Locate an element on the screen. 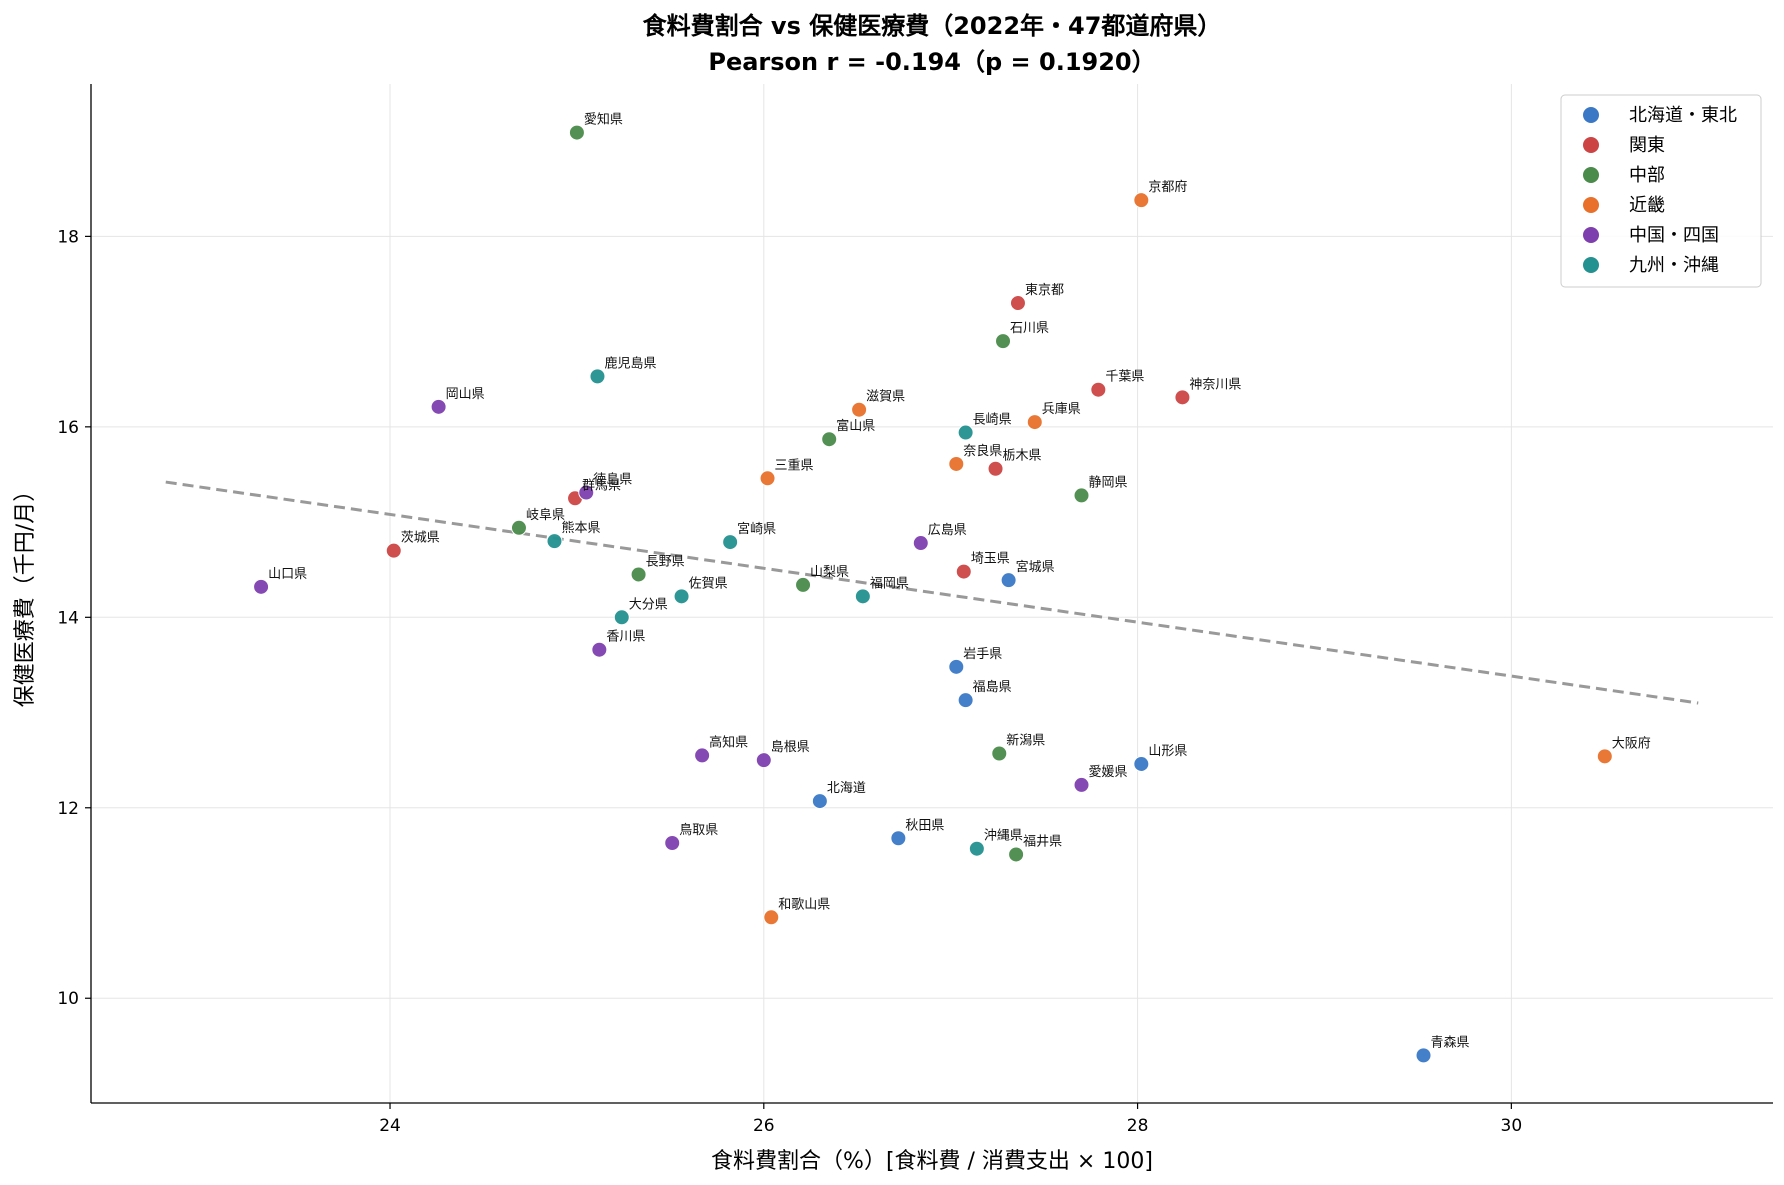 The image size is (1784, 1185). point-label: 長野県 is located at coordinates (665, 561).